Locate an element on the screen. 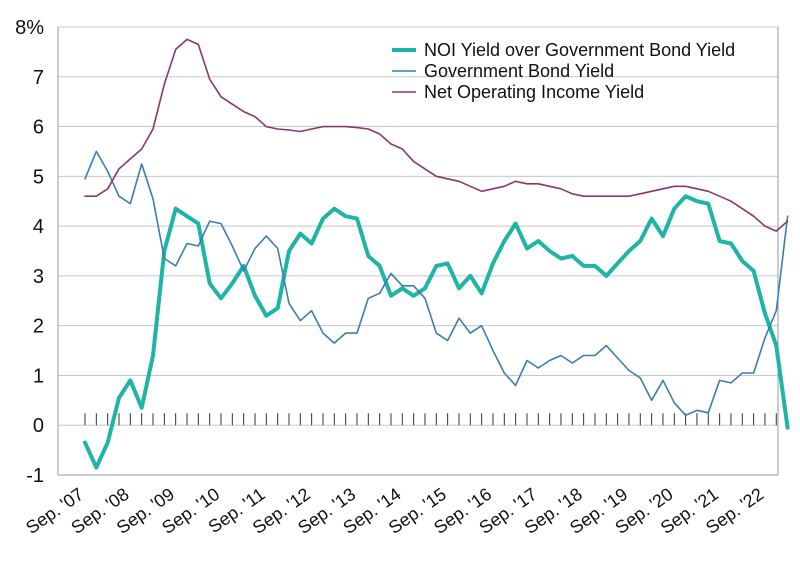 This screenshot has width=800, height=569. y-tick-label: 6 is located at coordinates (38, 128).